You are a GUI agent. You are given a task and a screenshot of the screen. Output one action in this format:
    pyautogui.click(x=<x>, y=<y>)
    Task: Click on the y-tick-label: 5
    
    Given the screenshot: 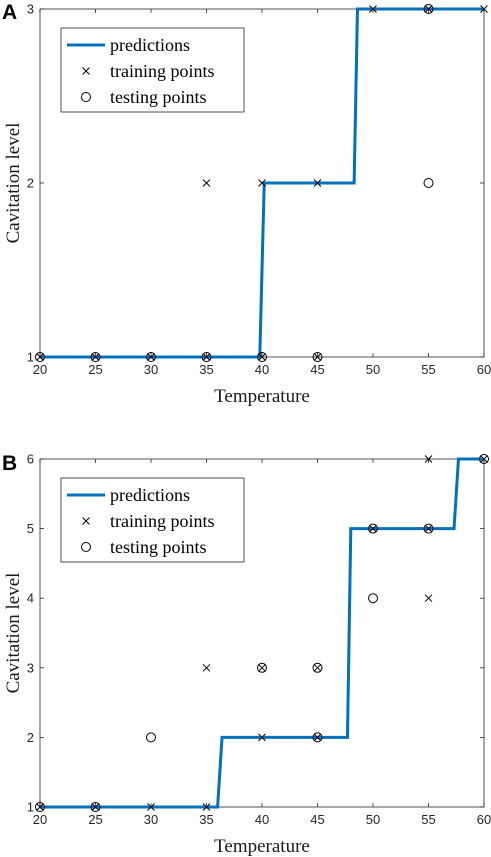 What is the action you would take?
    pyautogui.click(x=30, y=528)
    